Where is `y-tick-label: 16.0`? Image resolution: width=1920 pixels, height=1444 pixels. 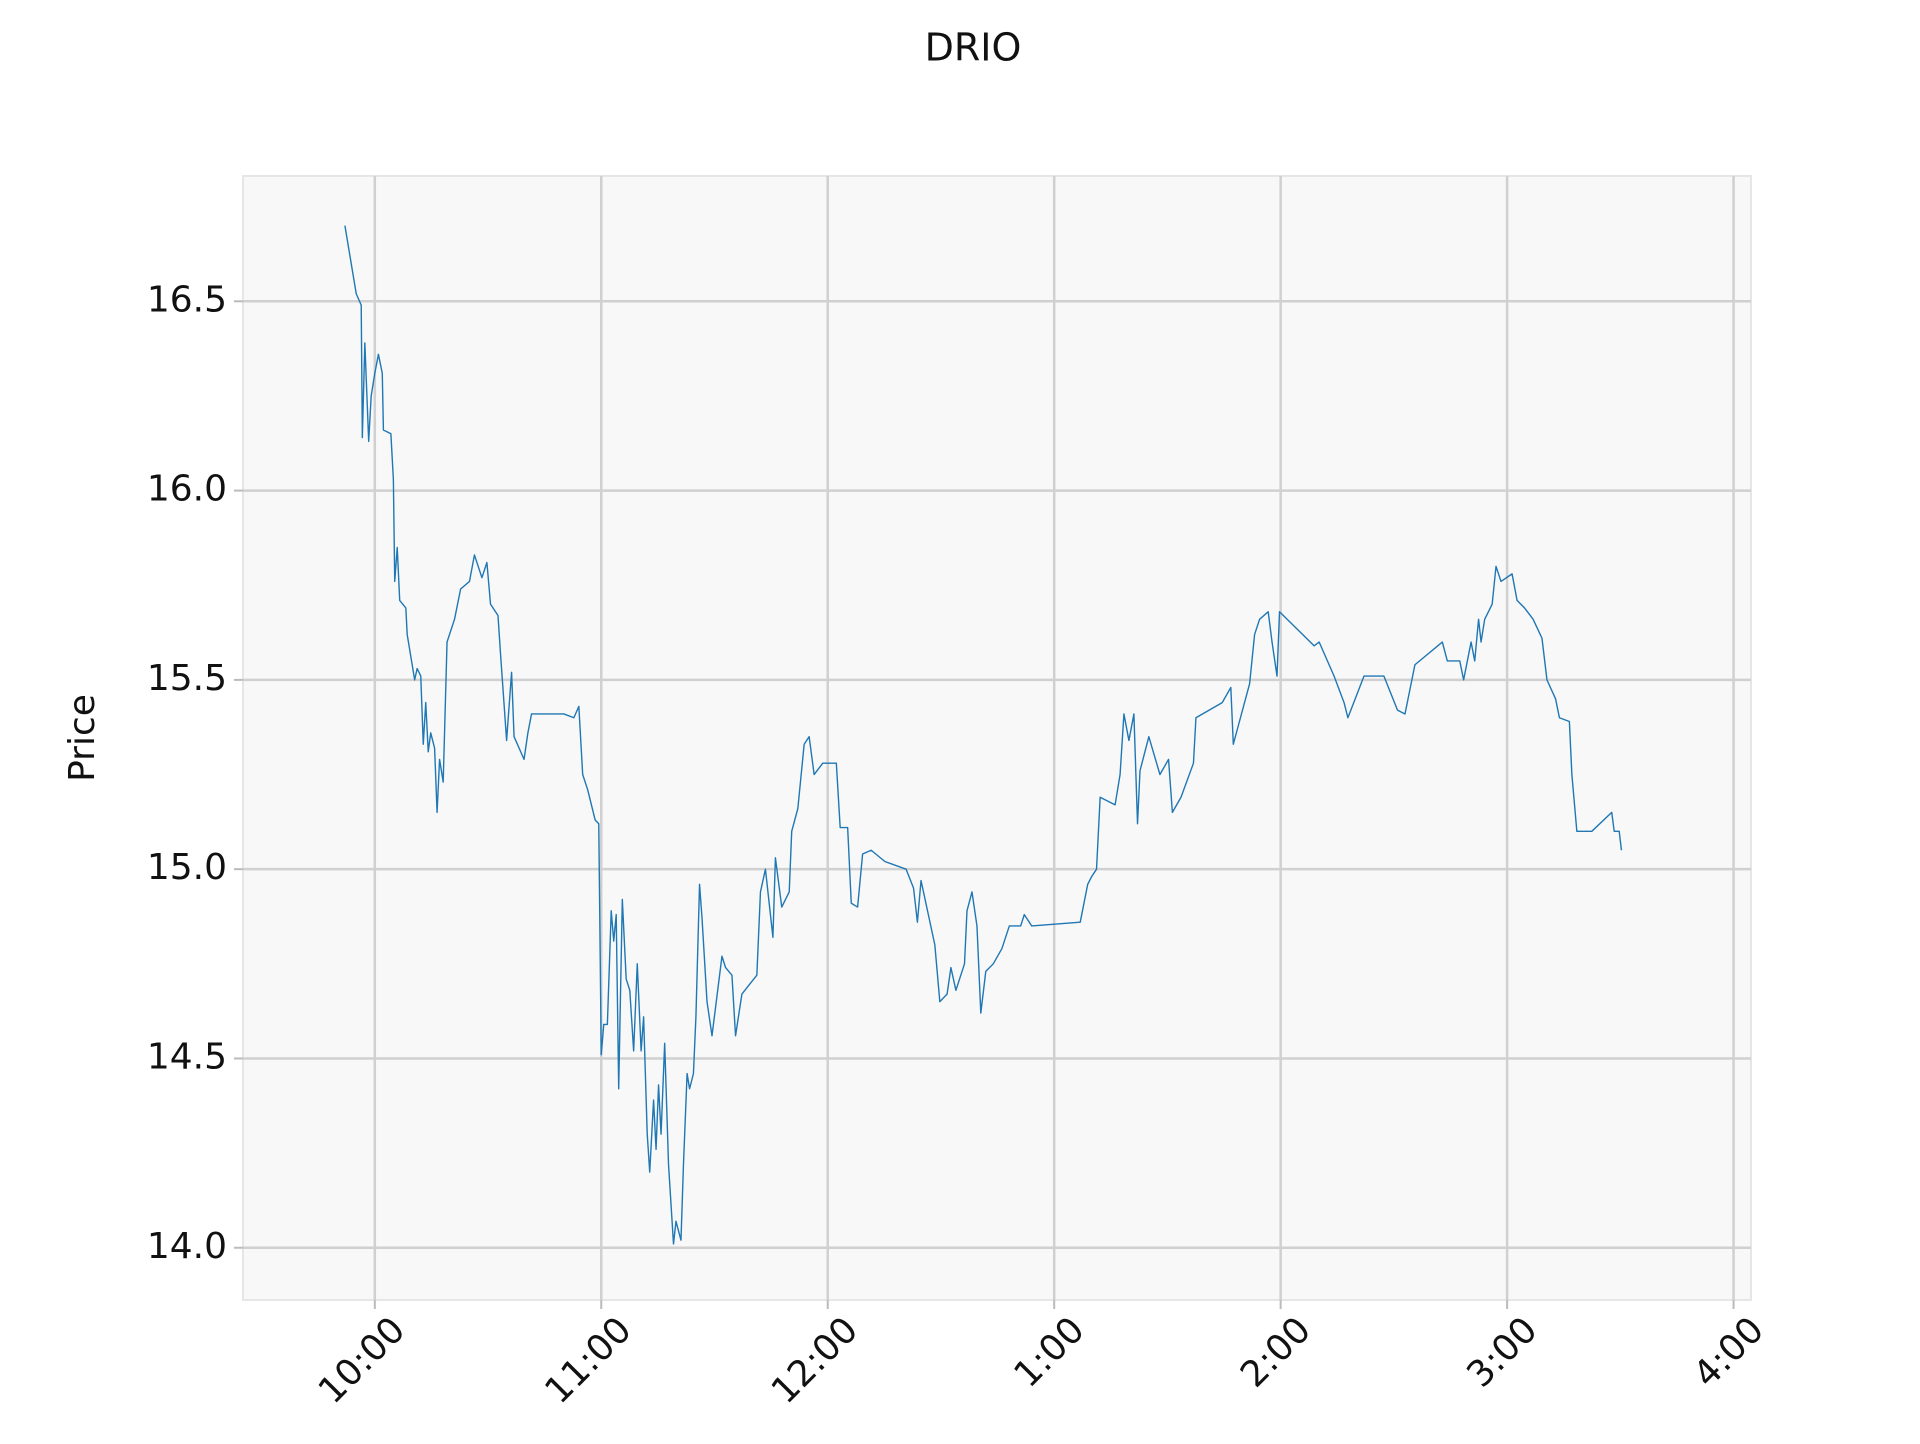 y-tick-label: 16.0 is located at coordinates (187, 489).